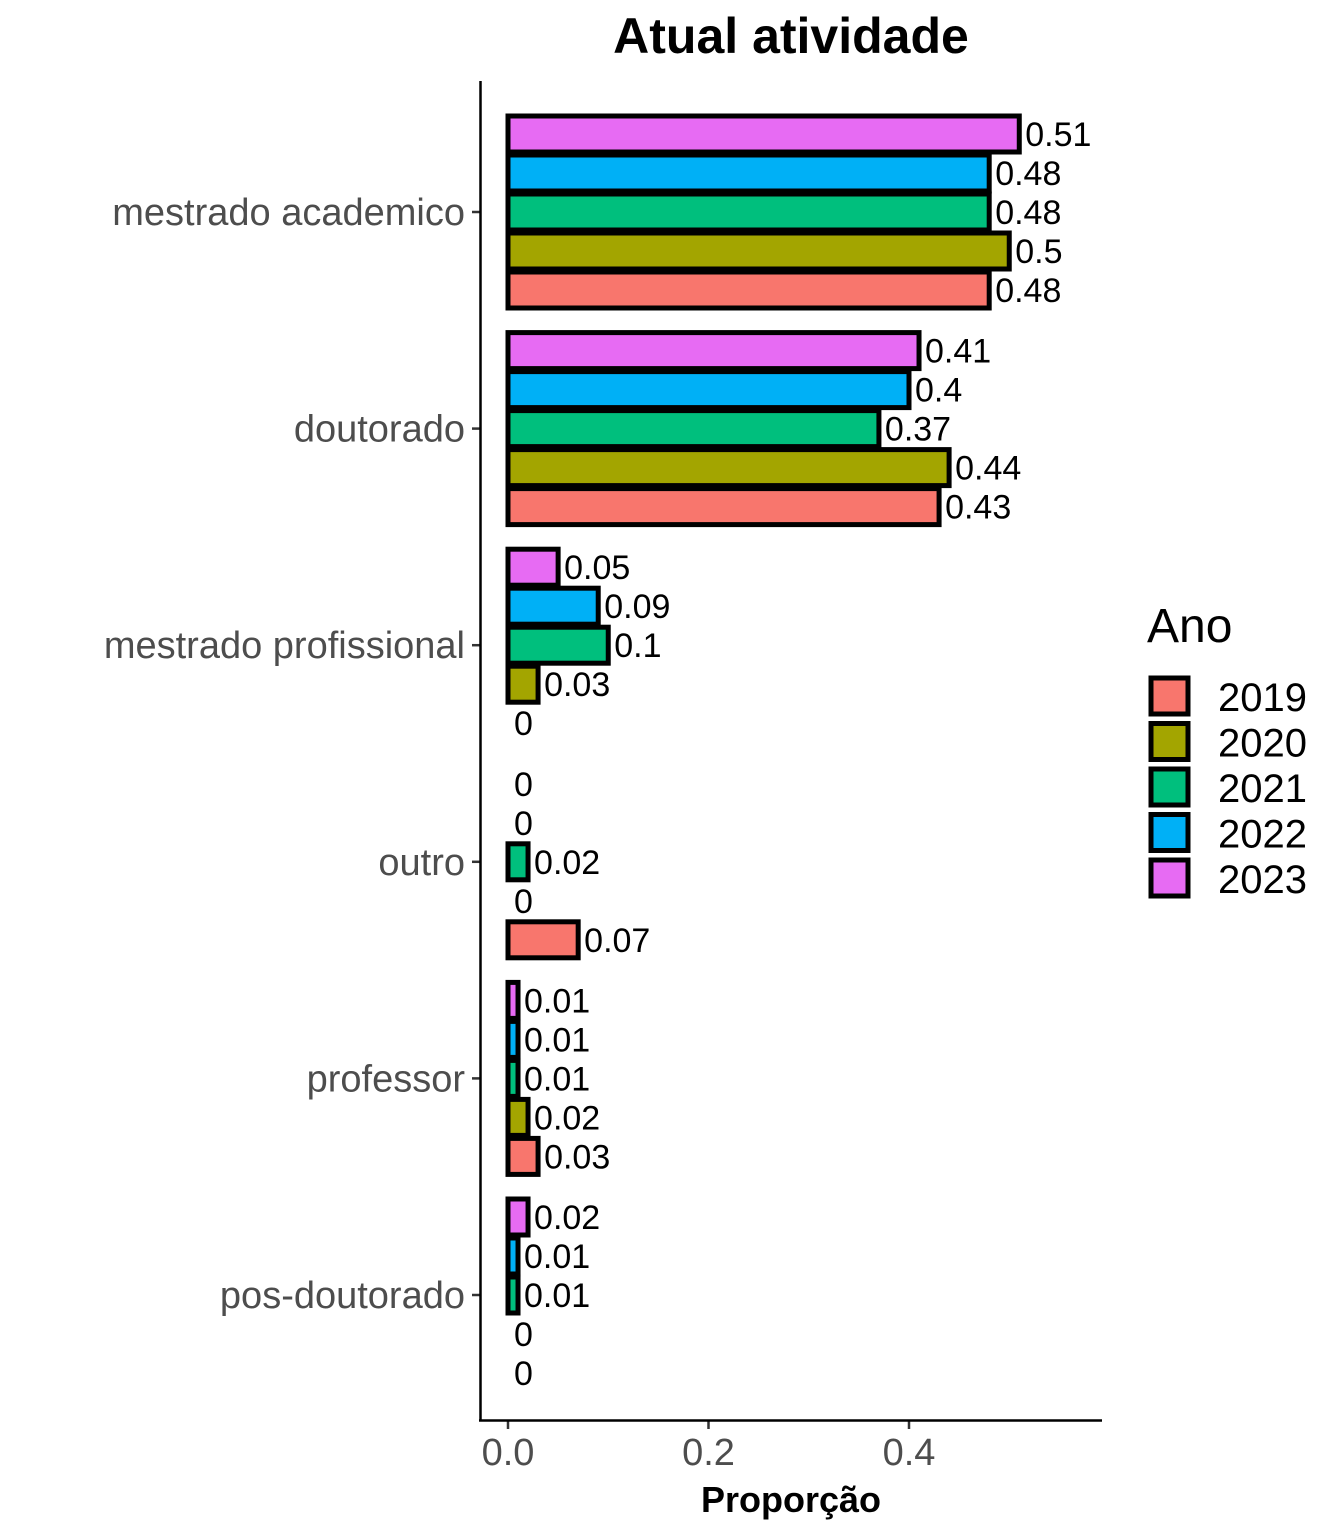  I want to click on category-label: mestrado academico, so click(288, 213).